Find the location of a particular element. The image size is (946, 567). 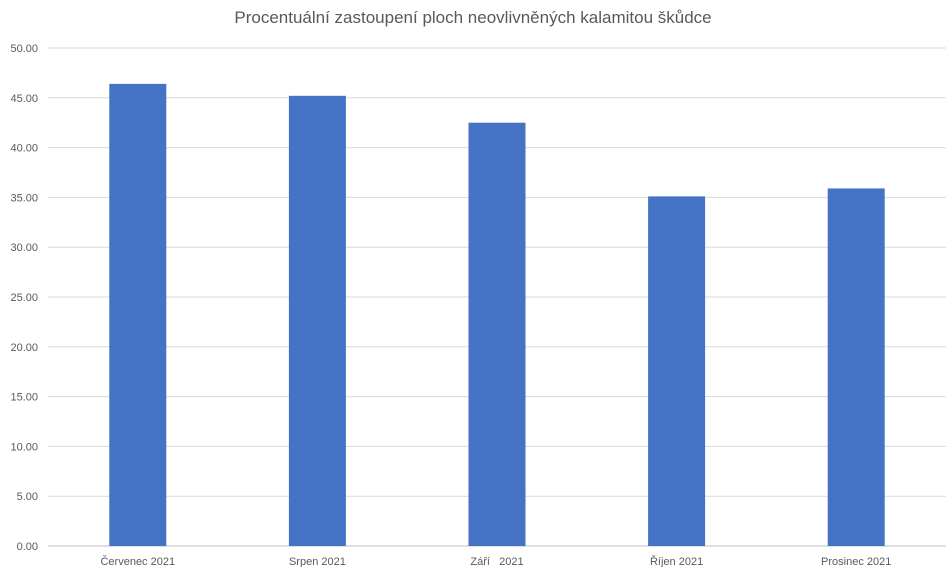

y-tick-label: 45.00 is located at coordinates (24, 99).